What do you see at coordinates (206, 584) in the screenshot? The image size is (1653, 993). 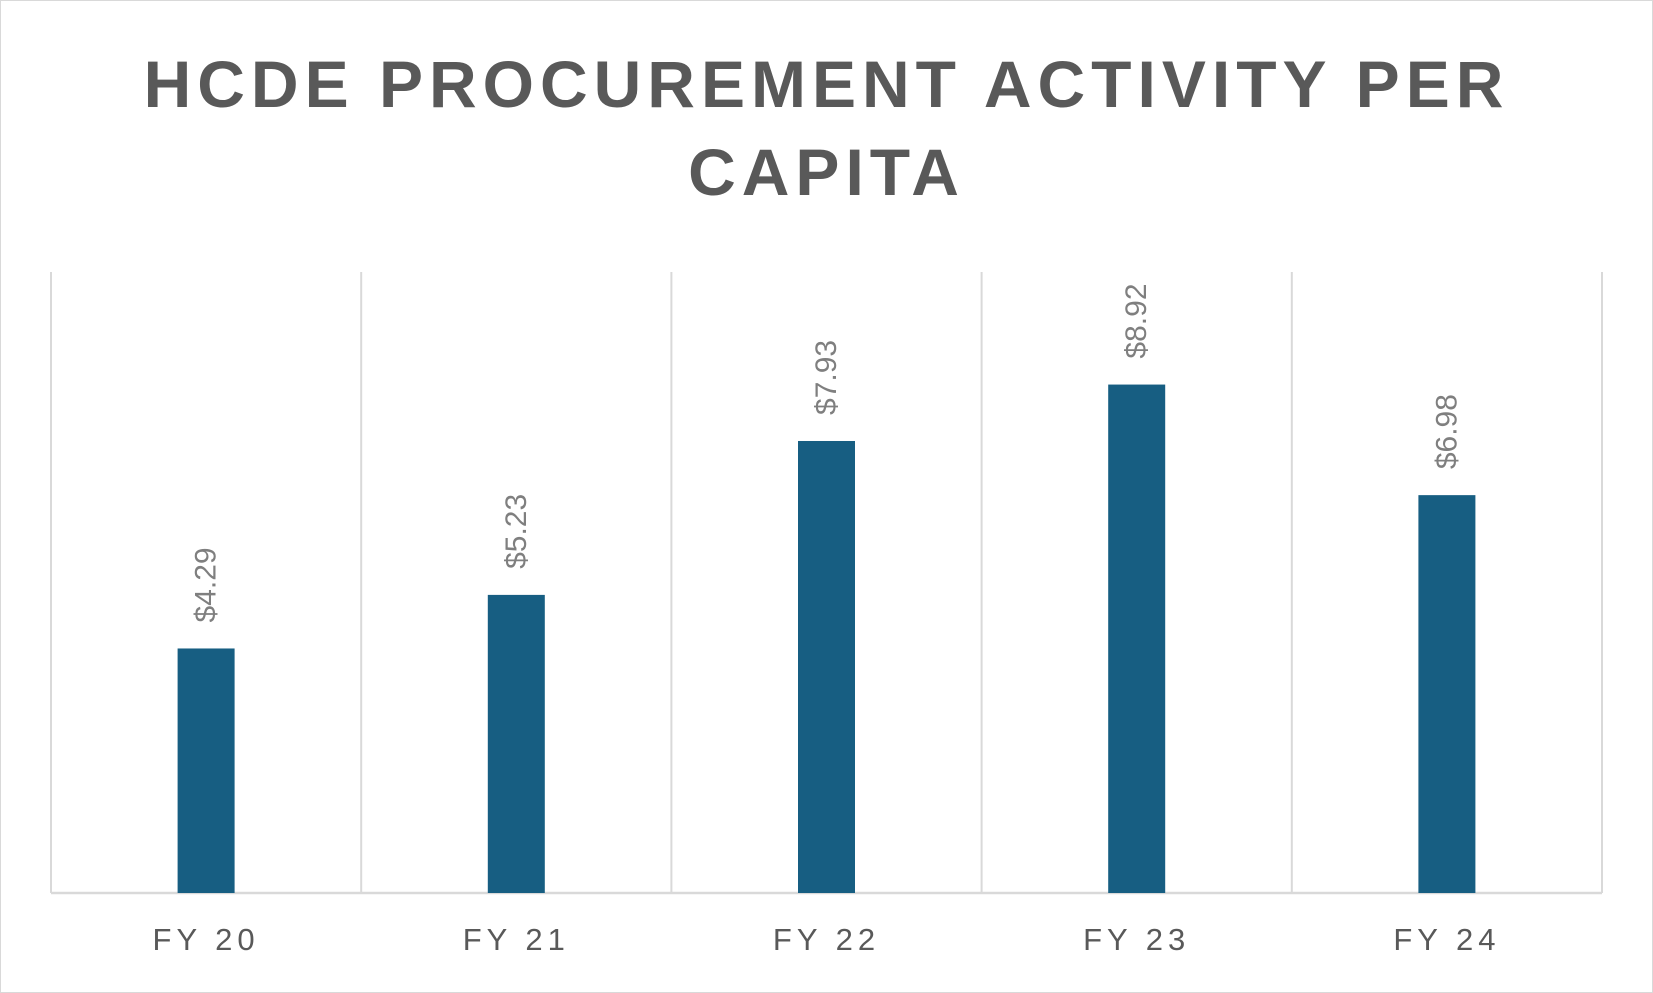 I see `bar-value-label: $4.29` at bounding box center [206, 584].